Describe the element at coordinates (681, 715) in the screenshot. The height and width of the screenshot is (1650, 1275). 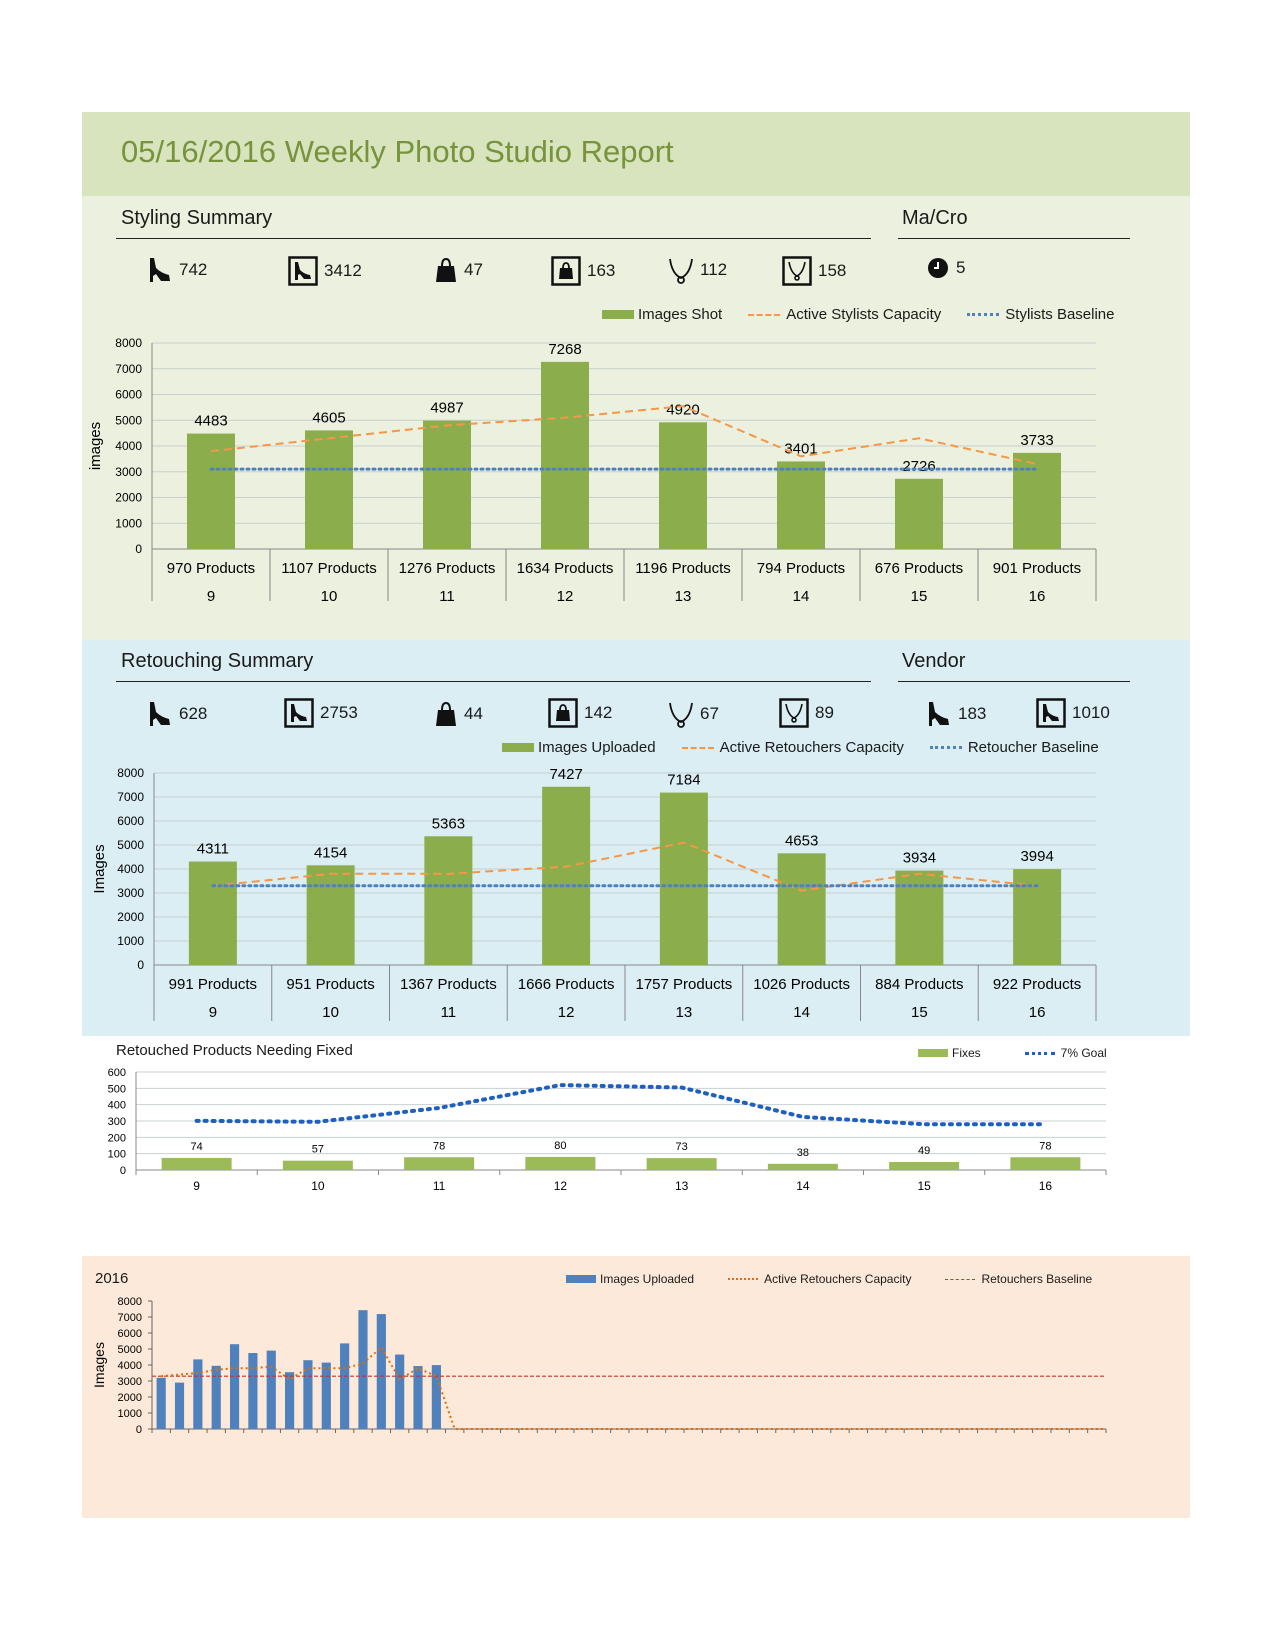
I see `necklace-icon` at that location.